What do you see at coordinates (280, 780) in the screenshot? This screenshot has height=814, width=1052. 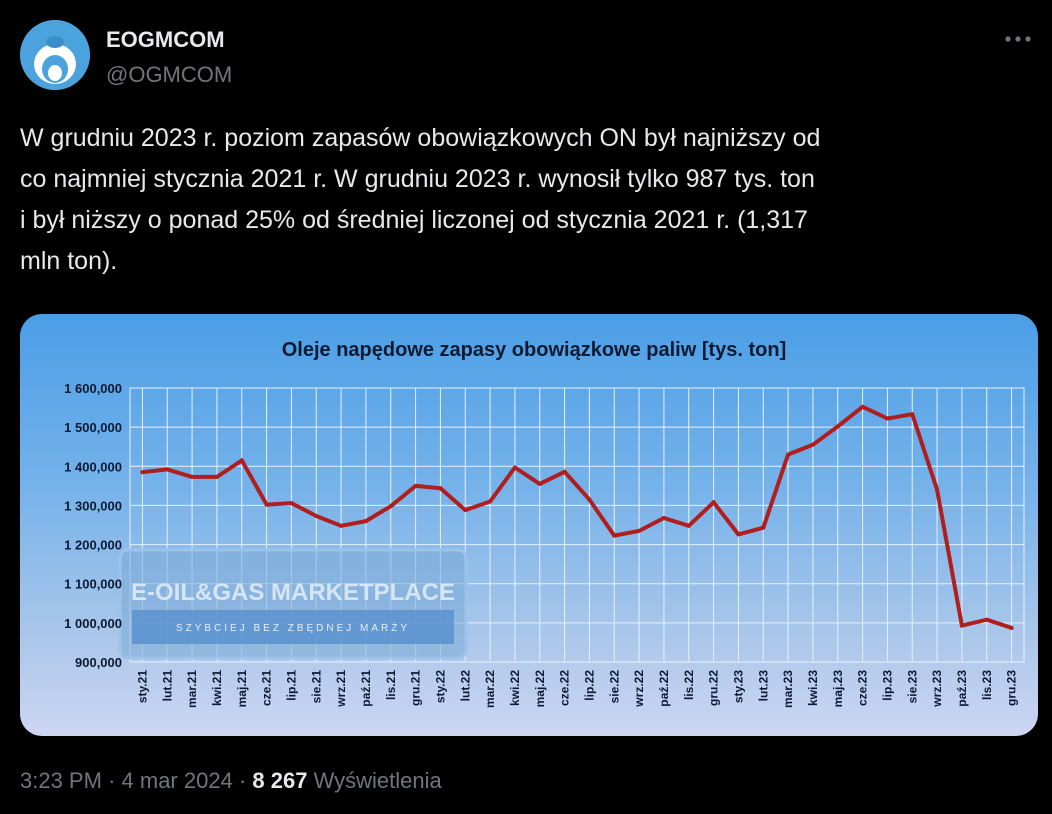 I see `views-count: 8 267` at bounding box center [280, 780].